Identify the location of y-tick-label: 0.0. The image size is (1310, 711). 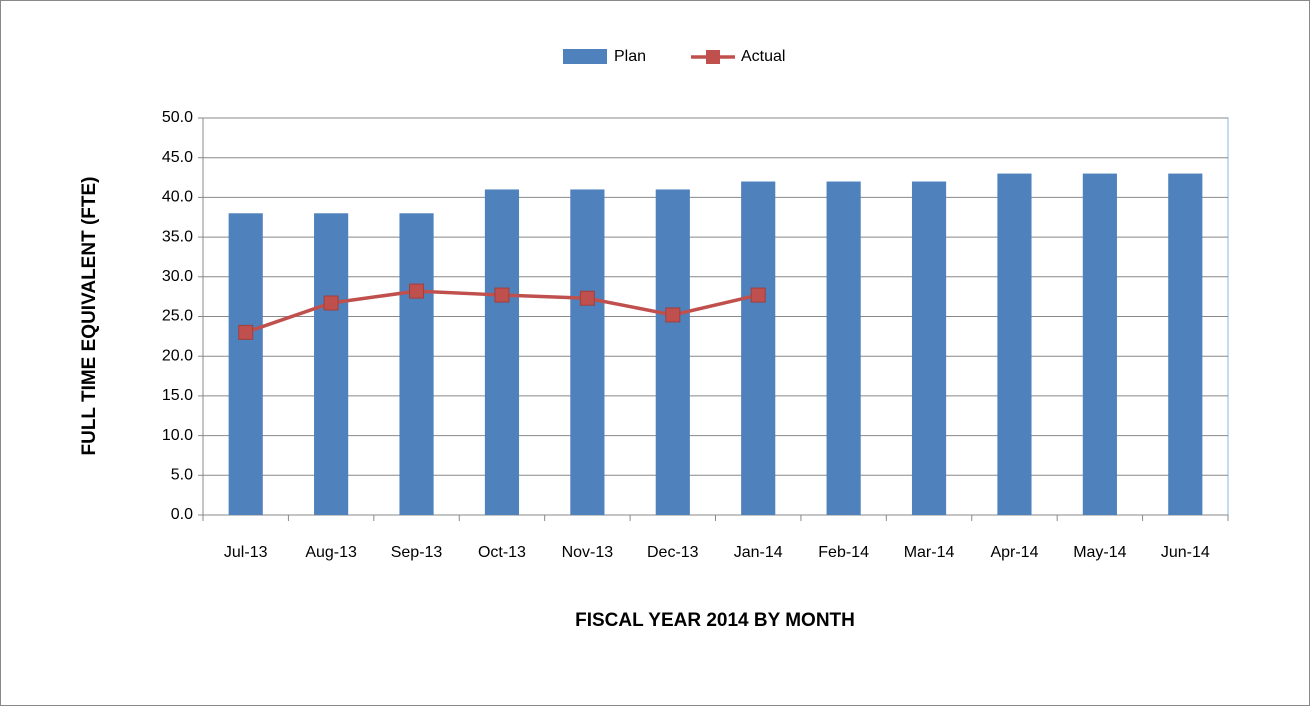
(182, 514).